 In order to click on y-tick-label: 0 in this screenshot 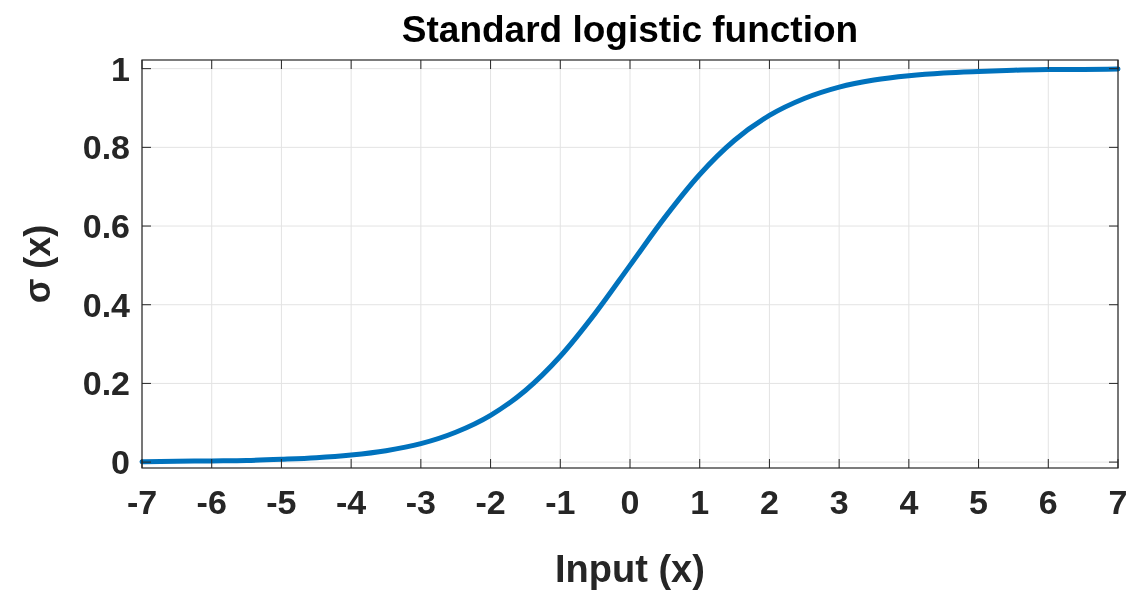, I will do `click(120, 462)`.